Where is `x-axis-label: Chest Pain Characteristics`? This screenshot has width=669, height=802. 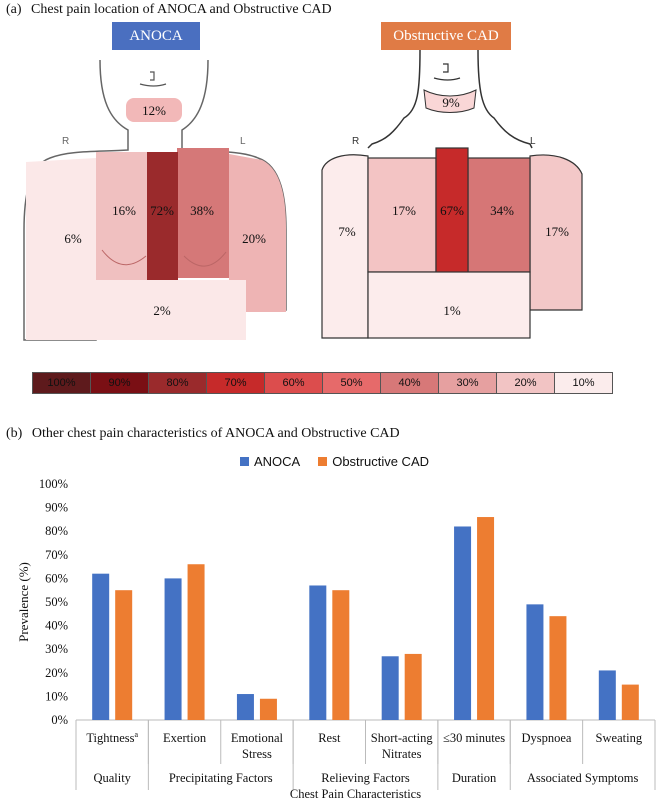
x-axis-label: Chest Pain Characteristics is located at coordinates (355, 794).